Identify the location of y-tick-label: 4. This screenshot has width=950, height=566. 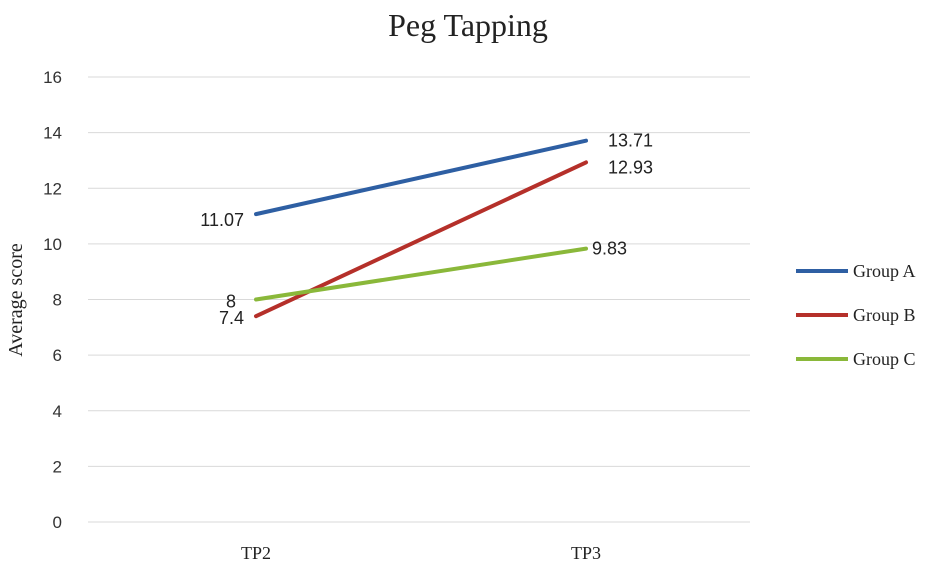
(57, 411).